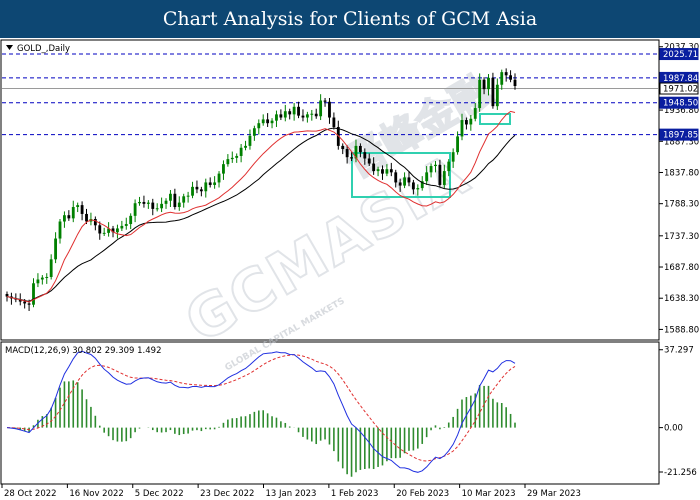 This screenshot has width=700, height=500. Describe the element at coordinates (681, 299) in the screenshot. I see `price-tick-label: 1638.30` at that location.